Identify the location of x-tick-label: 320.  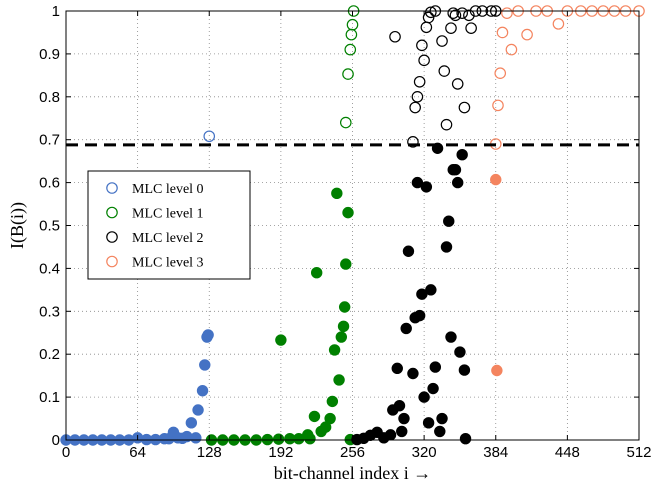
(424, 452).